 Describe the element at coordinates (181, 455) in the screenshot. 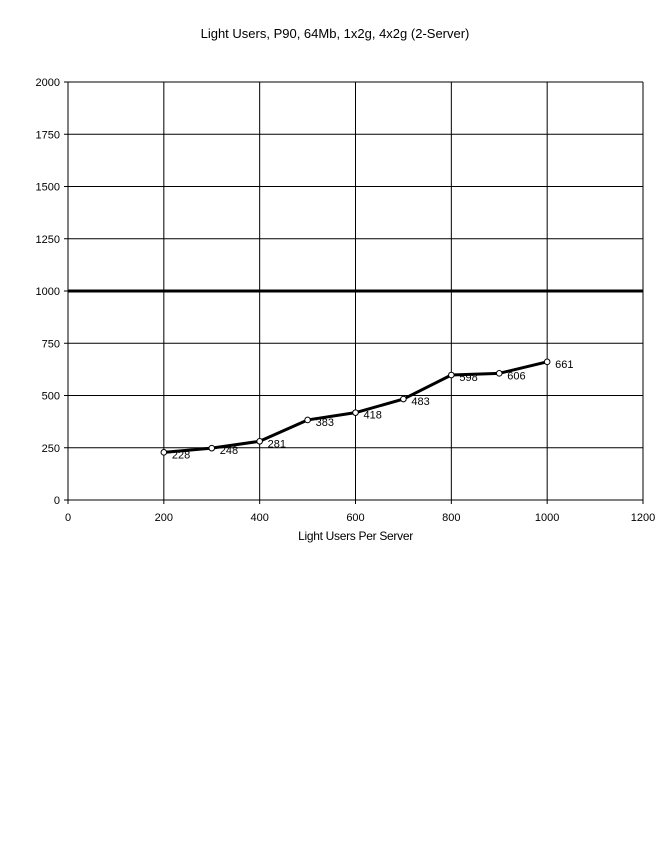

I see `data-label: 228` at that location.